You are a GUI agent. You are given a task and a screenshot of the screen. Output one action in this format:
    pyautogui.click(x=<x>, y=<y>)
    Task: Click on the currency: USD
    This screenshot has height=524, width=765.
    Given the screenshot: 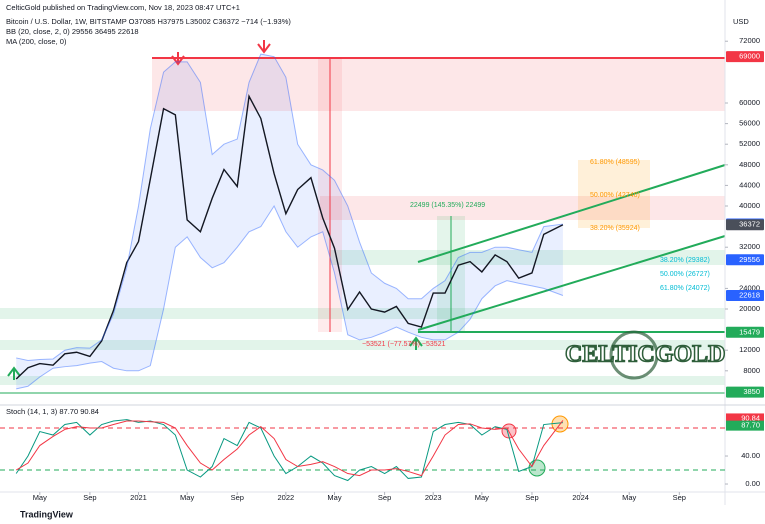 What is the action you would take?
    pyautogui.click(x=741, y=21)
    